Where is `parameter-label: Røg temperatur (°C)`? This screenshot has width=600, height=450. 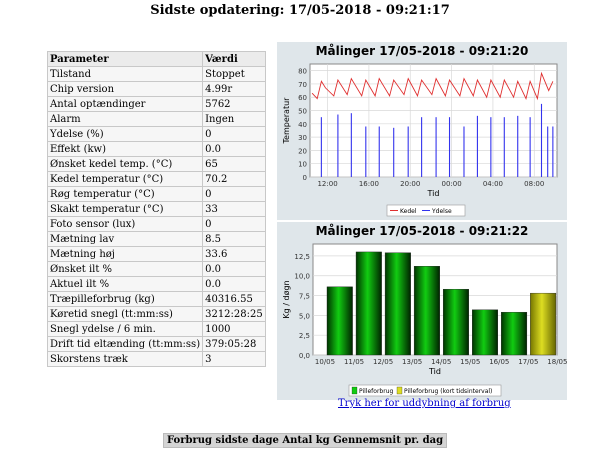 parameter-label: Røg temperatur (°C) is located at coordinates (125, 194).